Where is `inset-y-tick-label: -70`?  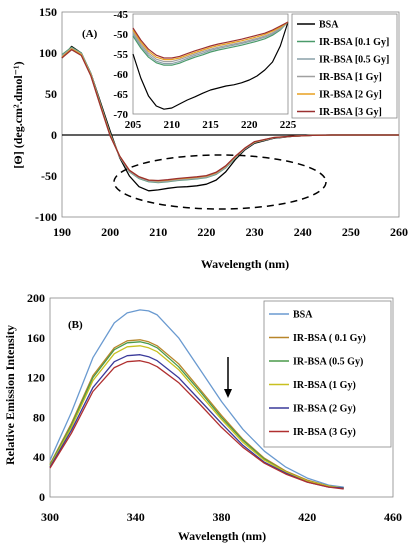 inset-y-tick-label: -70 is located at coordinates (120, 115).